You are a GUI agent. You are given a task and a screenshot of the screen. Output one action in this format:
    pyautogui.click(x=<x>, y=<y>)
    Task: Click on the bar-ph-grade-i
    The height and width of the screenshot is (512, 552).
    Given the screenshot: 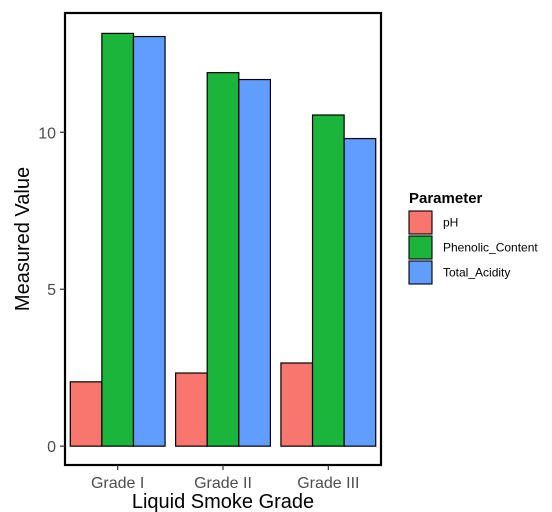 What is the action you would take?
    pyautogui.click(x=86, y=414)
    